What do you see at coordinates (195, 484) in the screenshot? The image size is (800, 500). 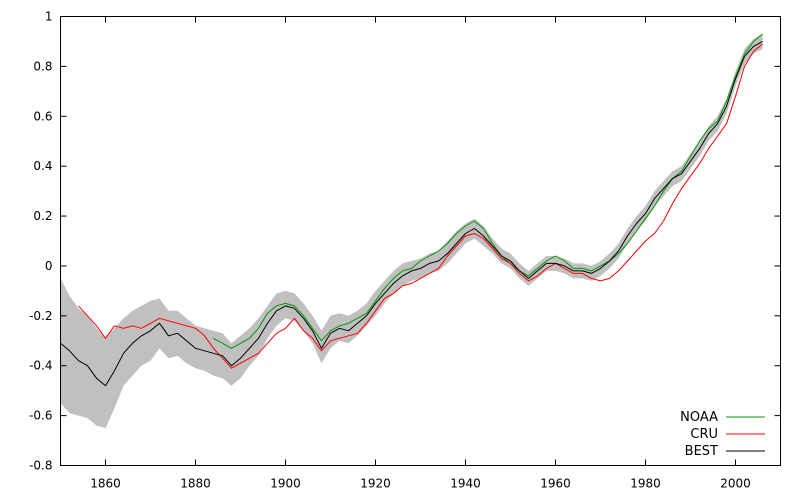 I see `x-tick-label-1880: 1880` at bounding box center [195, 484].